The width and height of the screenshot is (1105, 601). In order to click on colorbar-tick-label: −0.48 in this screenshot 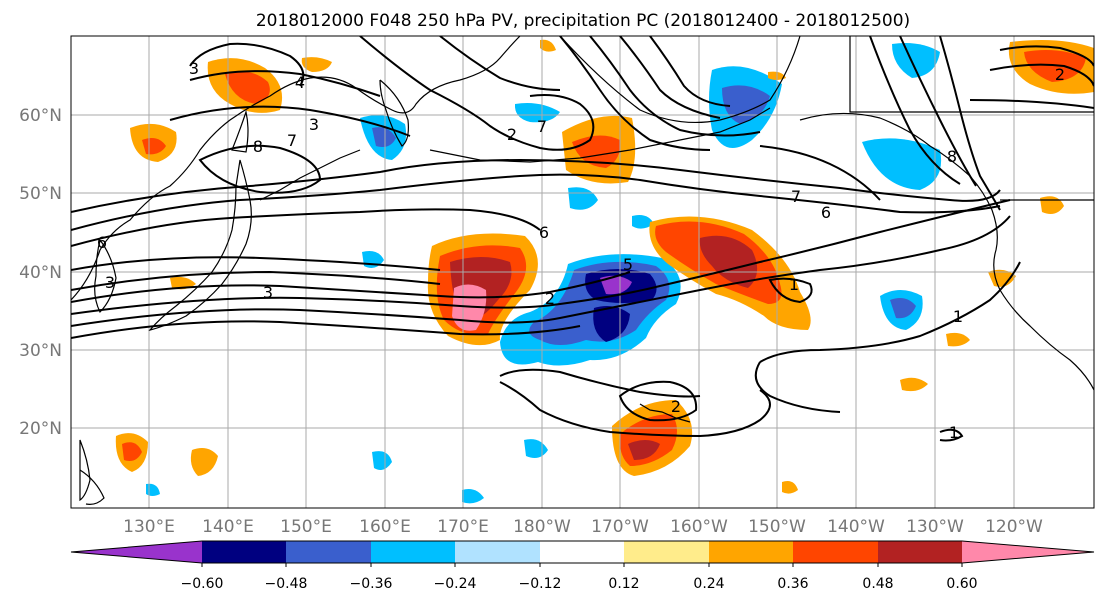, I will do `click(286, 584)`.